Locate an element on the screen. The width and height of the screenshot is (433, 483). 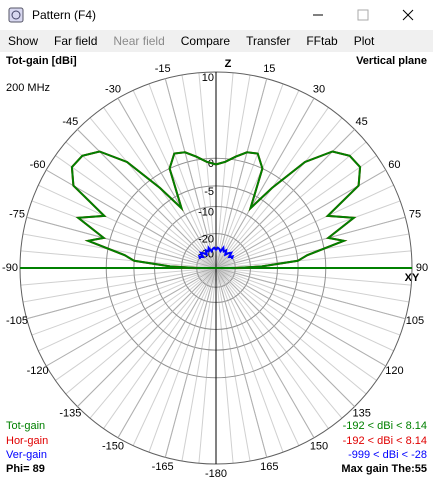
legend-entry: Hor-gain is located at coordinates (27, 441).